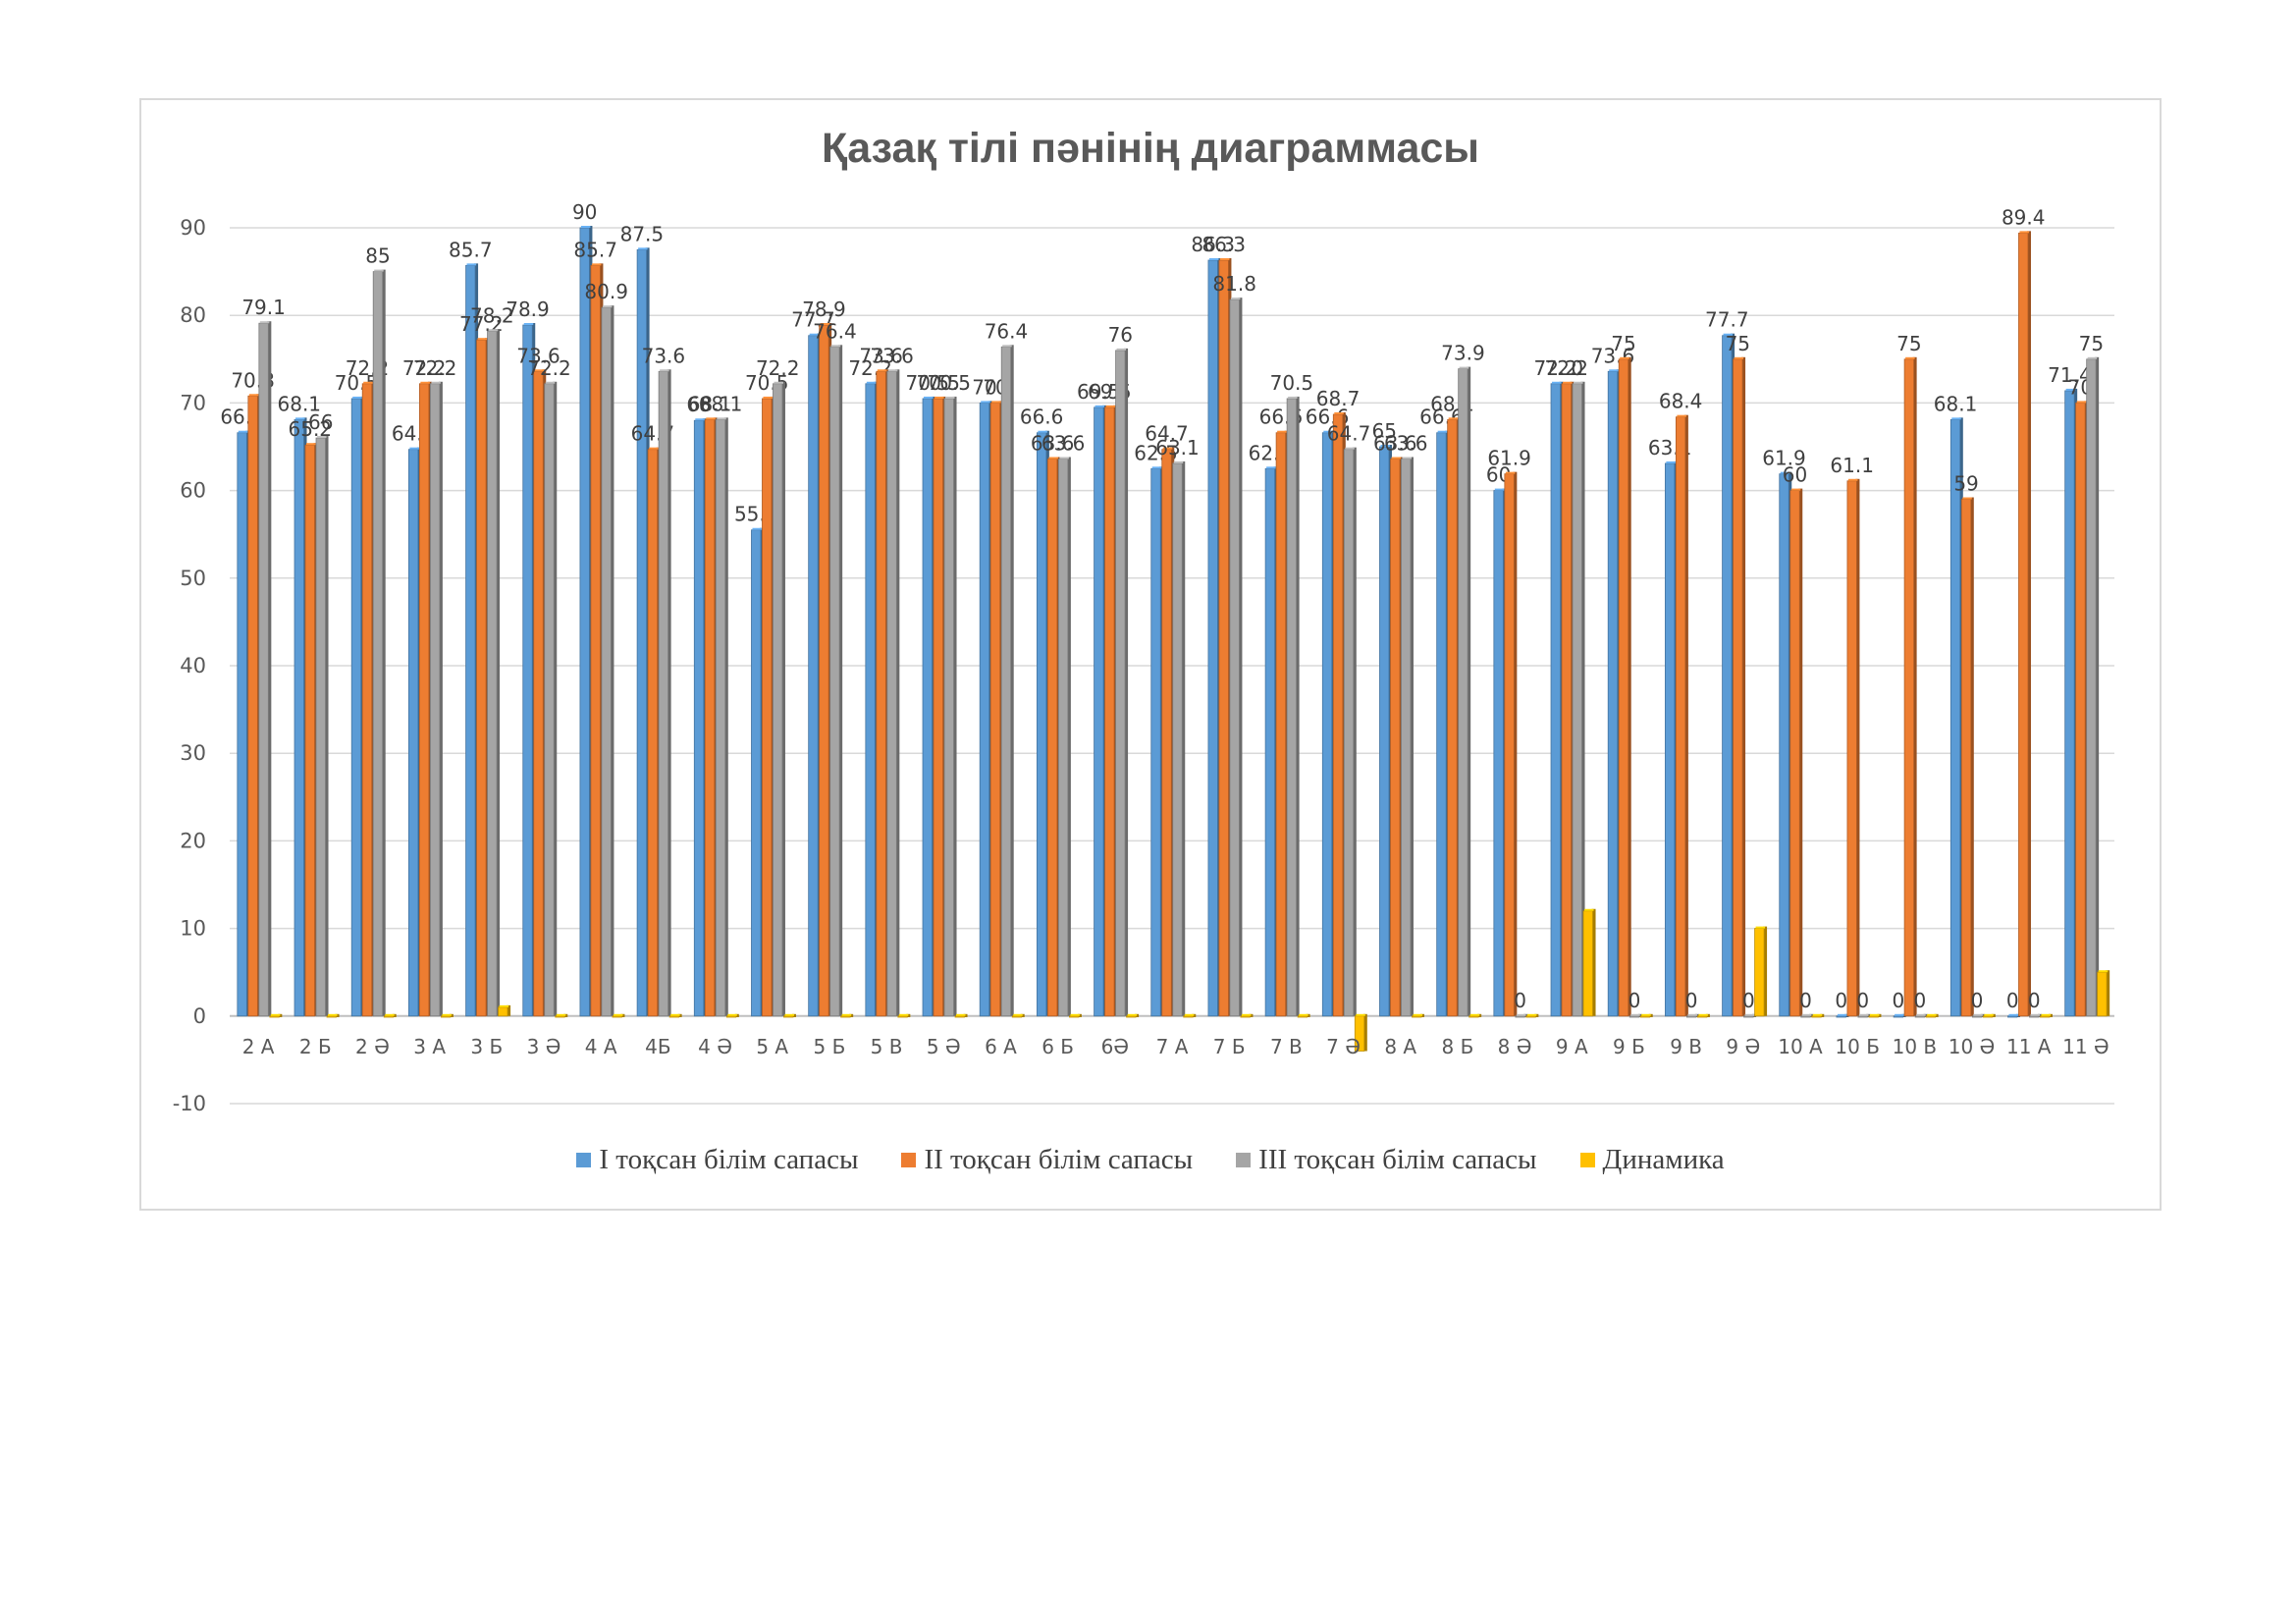 This screenshot has height=1624, width=2296. Describe the element at coordinates (193, 578) in the screenshot. I see `y-tick-label: 50` at that location.